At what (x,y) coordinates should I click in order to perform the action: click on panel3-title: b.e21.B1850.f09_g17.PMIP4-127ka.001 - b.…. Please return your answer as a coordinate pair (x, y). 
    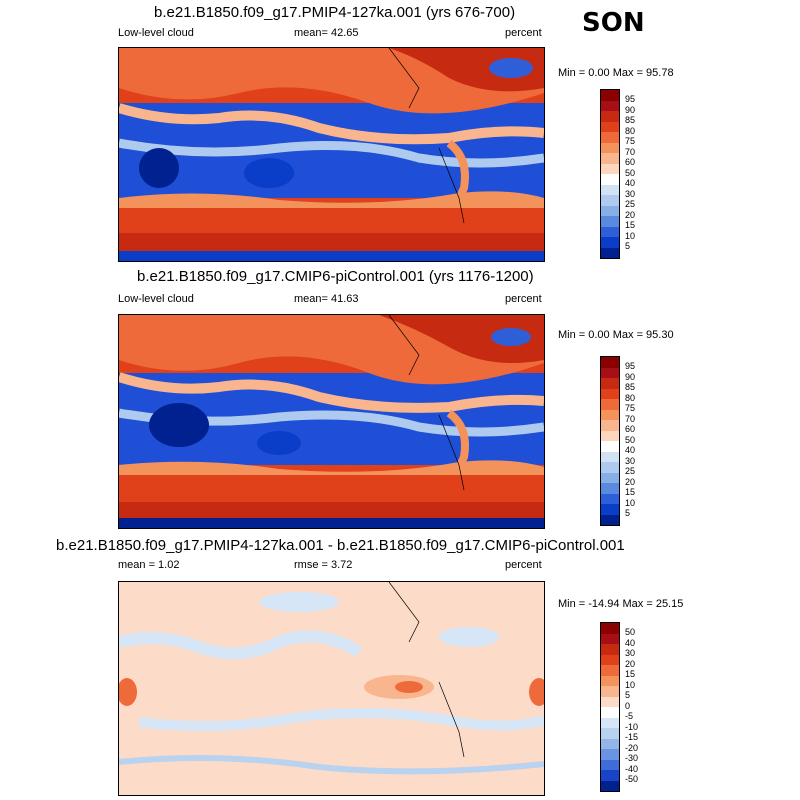
    Looking at the image, I should click on (340, 545).